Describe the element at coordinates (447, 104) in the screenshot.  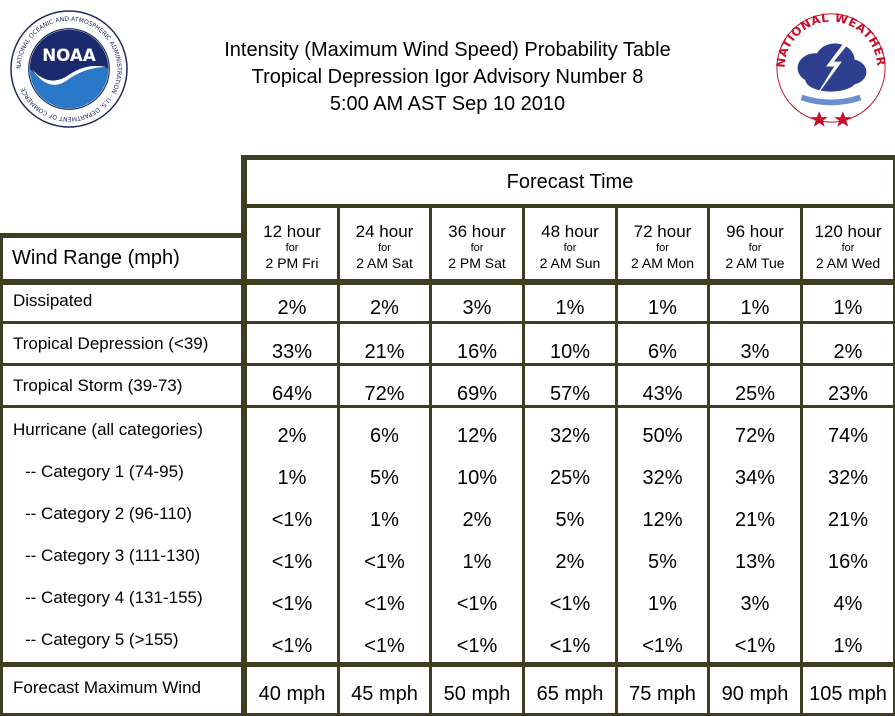
I see `title-line-3: 5:00 AM AST Sep 10 2010` at that location.